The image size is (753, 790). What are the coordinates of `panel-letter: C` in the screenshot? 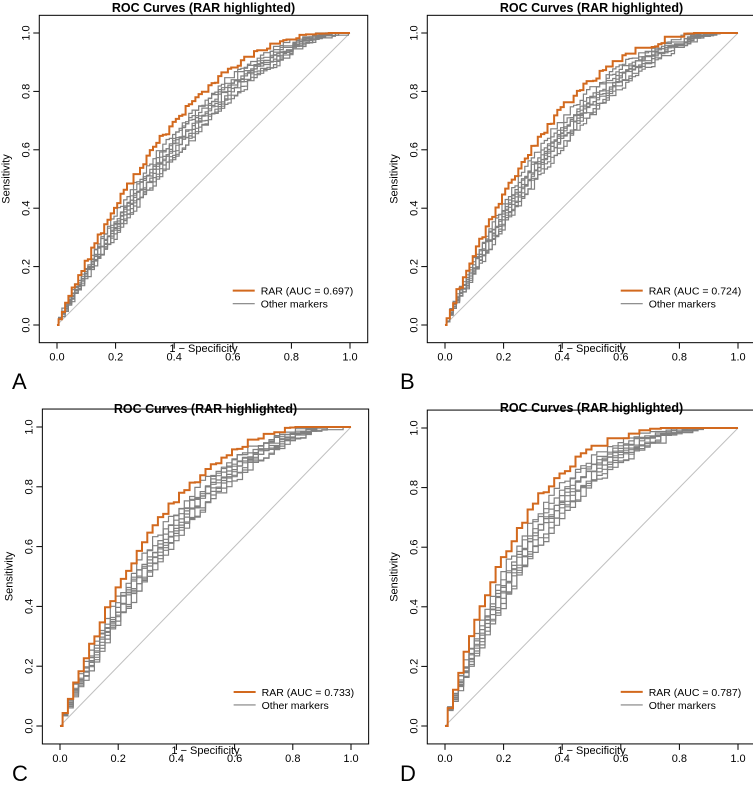 It's located at (20, 773).